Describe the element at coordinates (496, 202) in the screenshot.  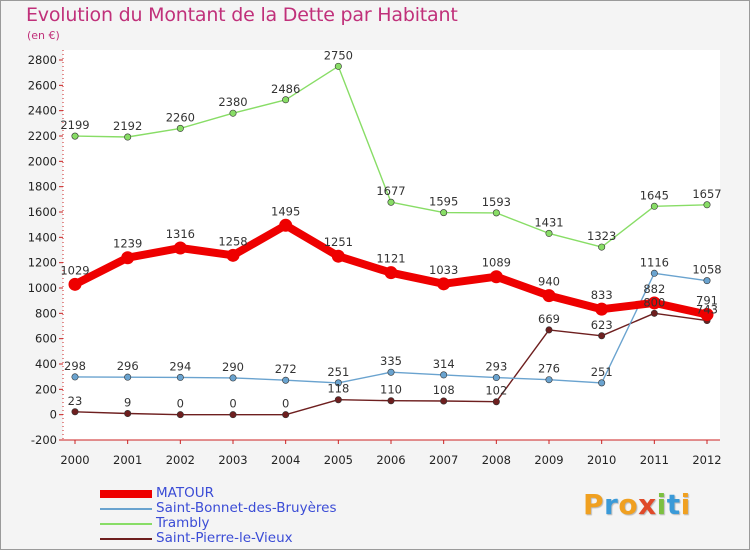
I see `data-label: 1593` at that location.